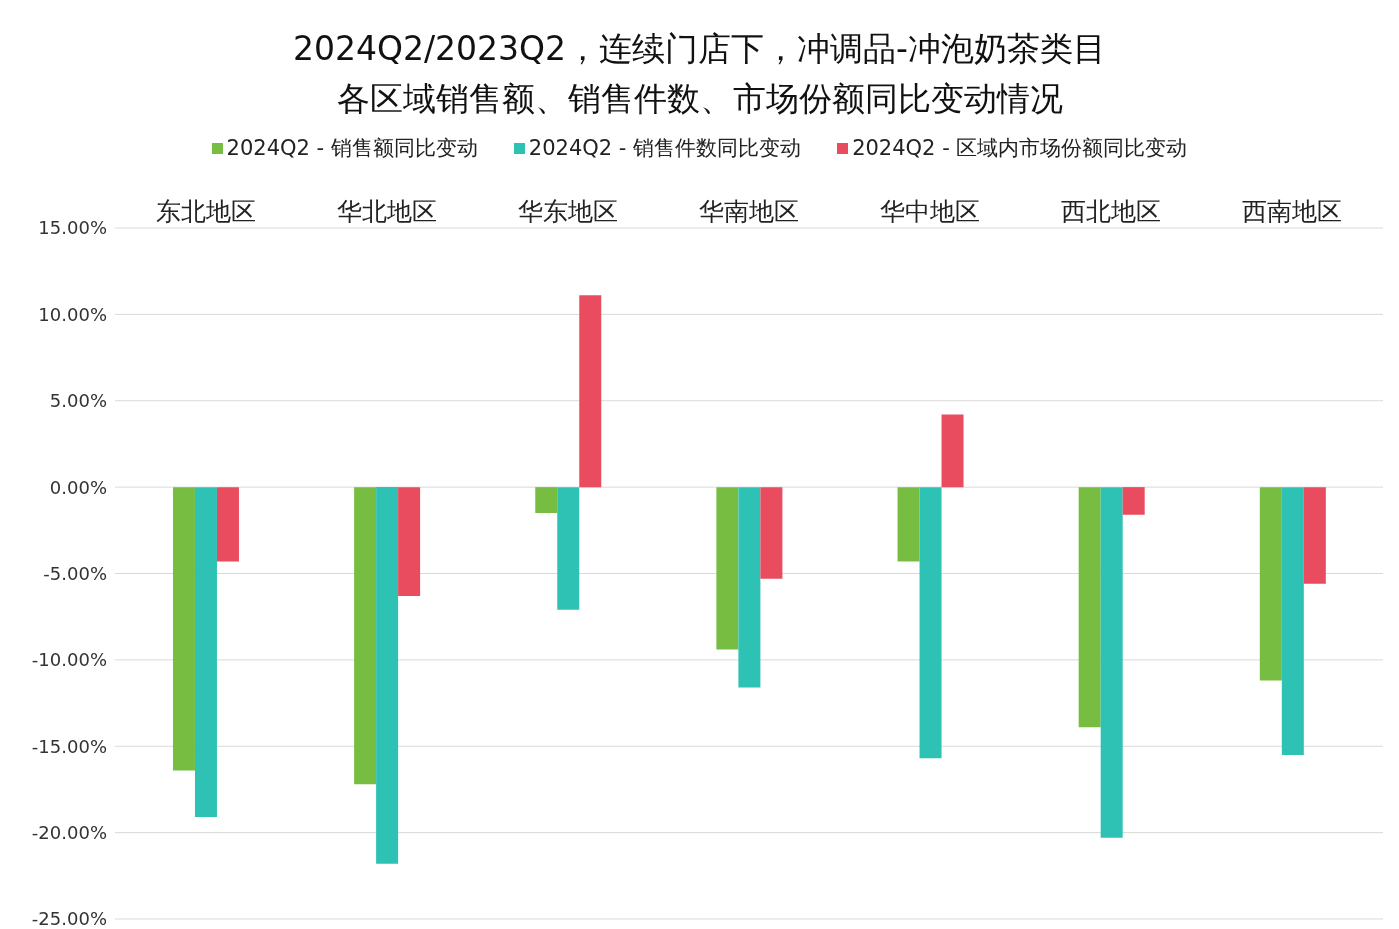 This screenshot has width=1399, height=929. Describe the element at coordinates (351, 148) in the screenshot. I see `legend-label: 2024Q2 - 销售额同比变动` at that location.